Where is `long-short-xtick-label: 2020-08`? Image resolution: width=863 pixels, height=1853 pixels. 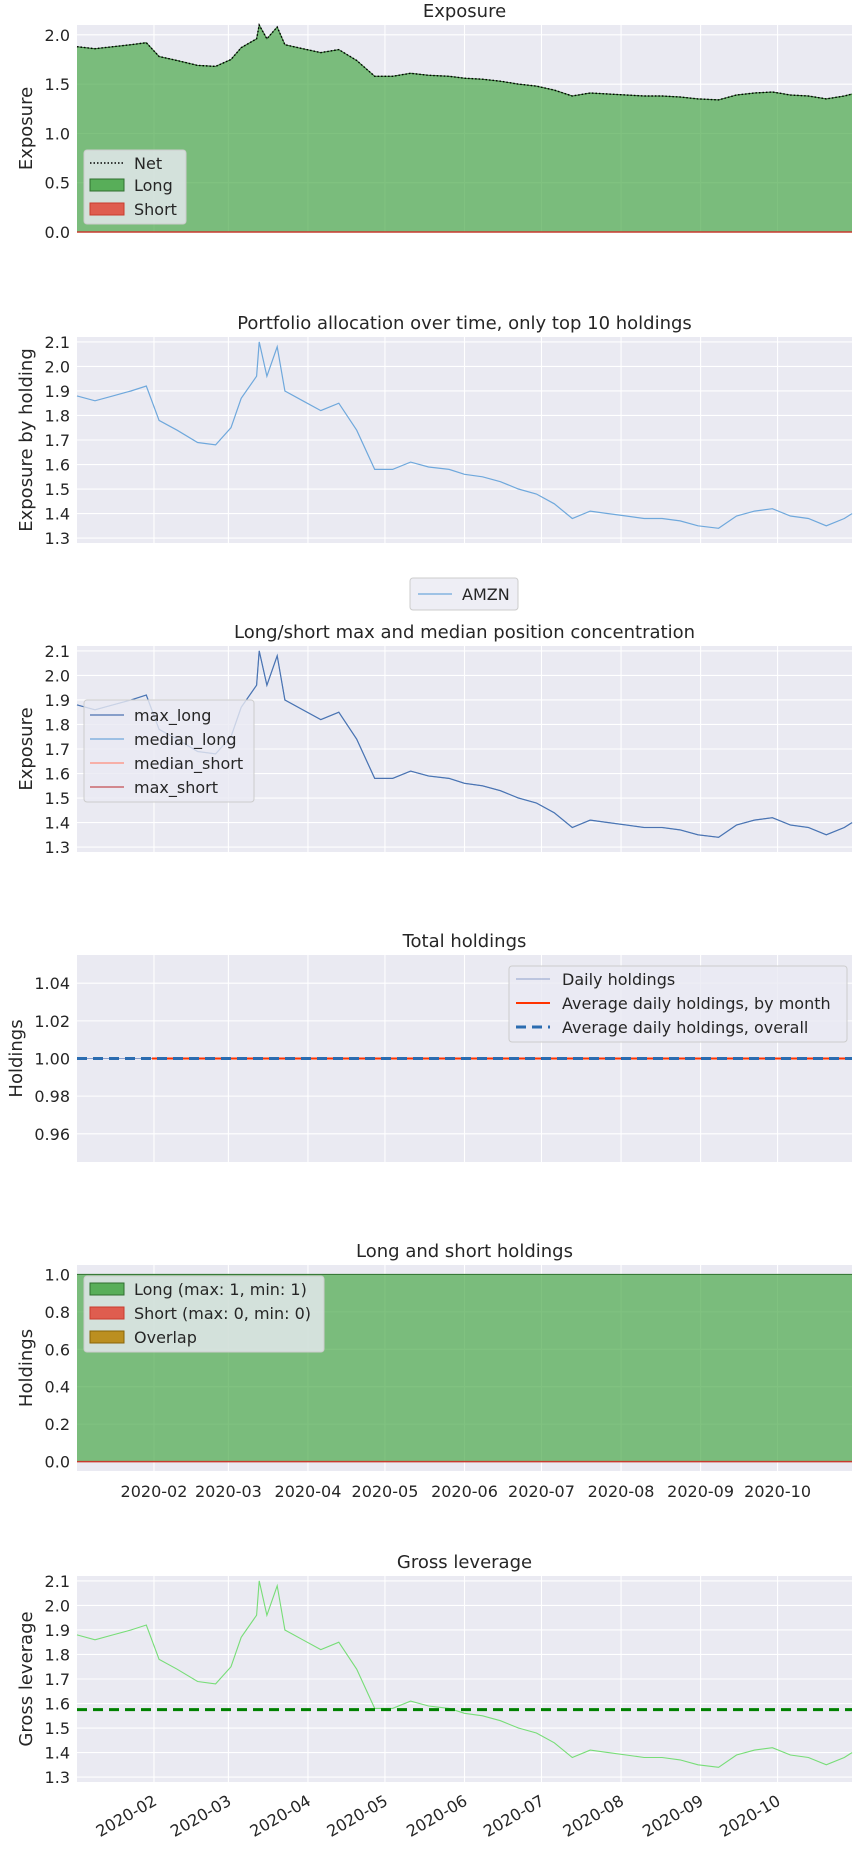 long-short-xtick-label: 2020-08 is located at coordinates (621, 1491).